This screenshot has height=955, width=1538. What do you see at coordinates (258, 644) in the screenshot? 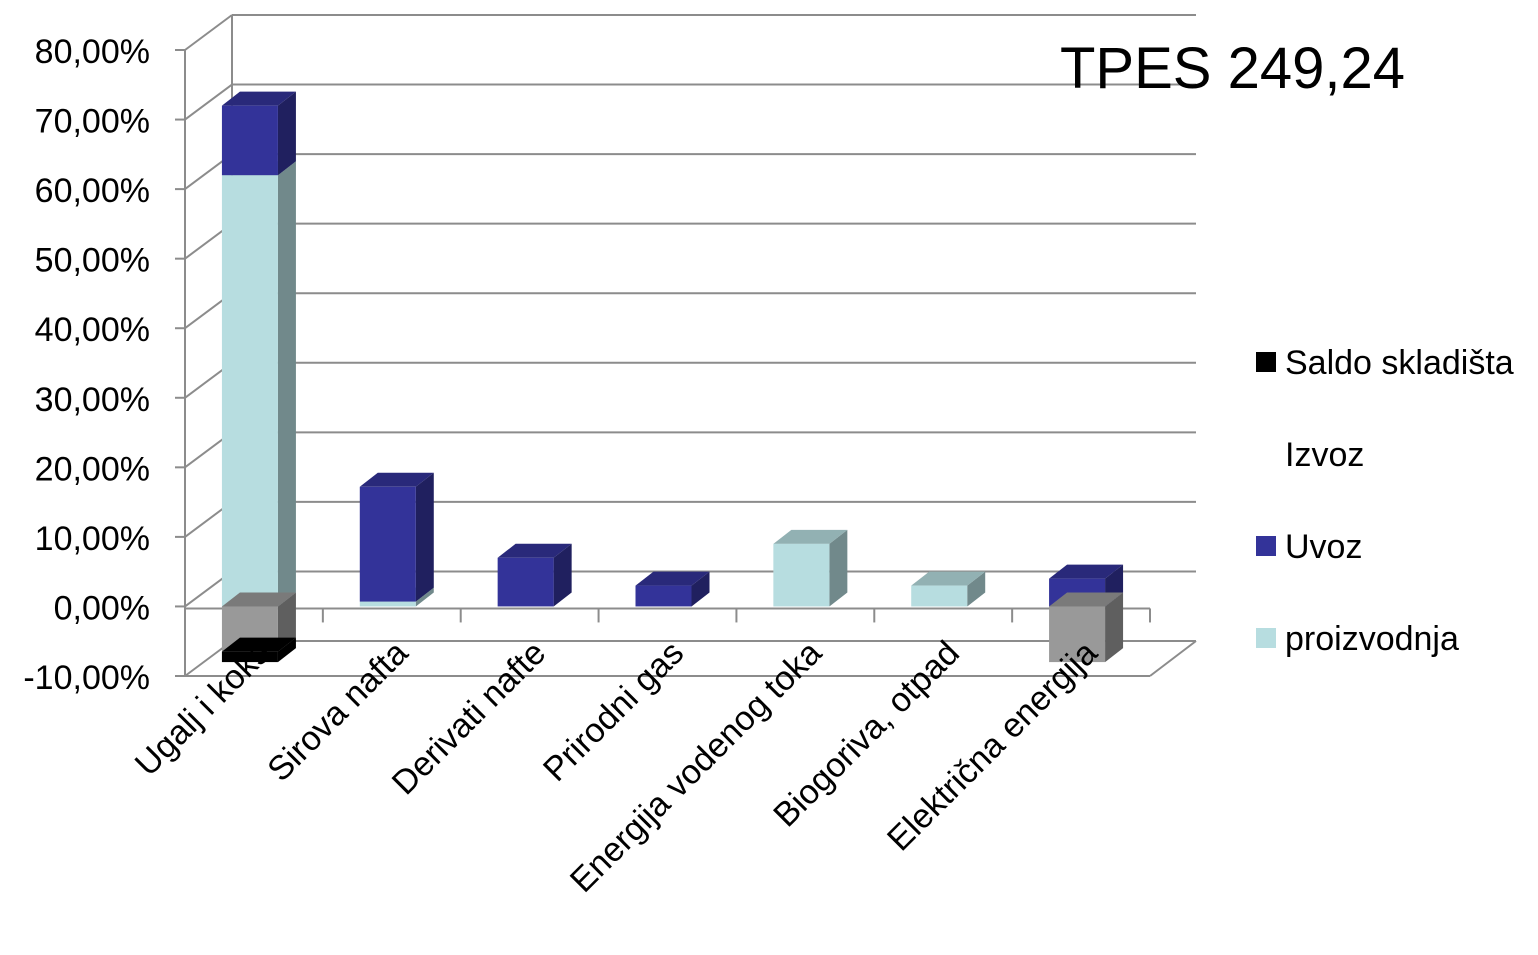
I see `bar-saldo-skladi-ta-top` at bounding box center [258, 644].